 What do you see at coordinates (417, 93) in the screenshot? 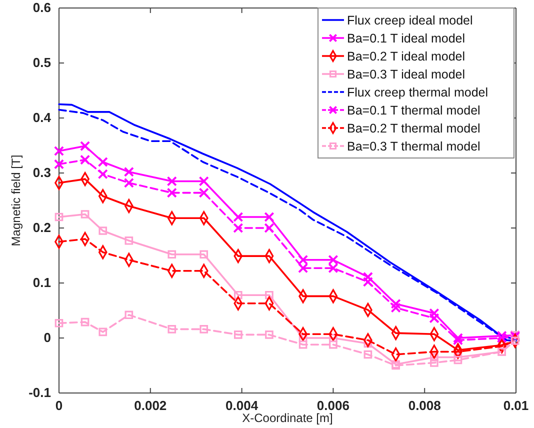
I see `legend-label: Flux creep thermal model` at bounding box center [417, 93].